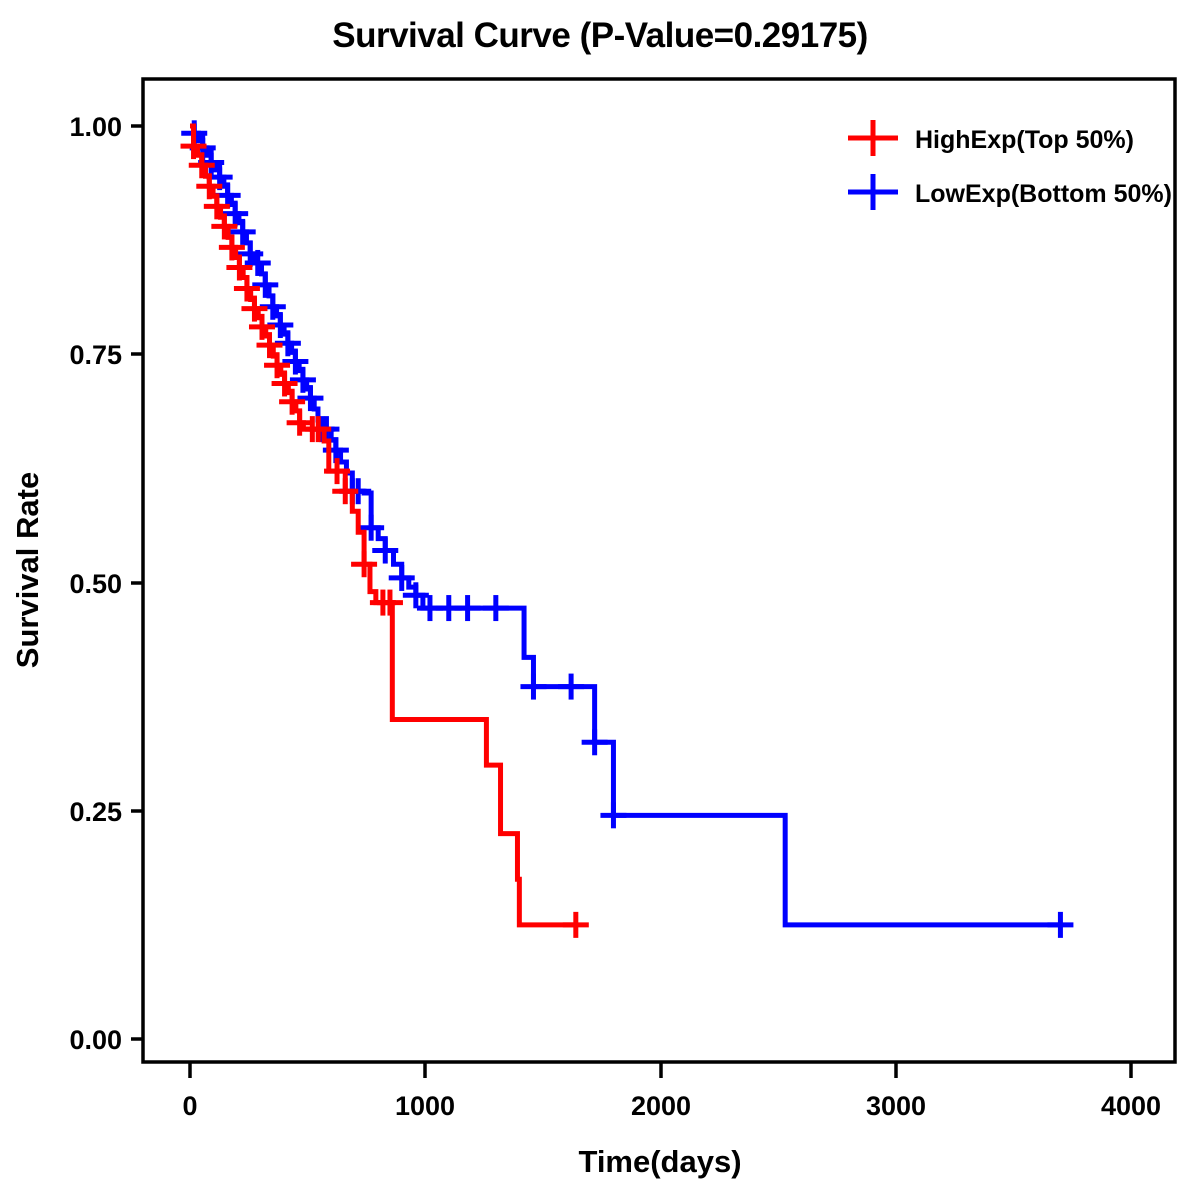  What do you see at coordinates (600, 35) in the screenshot?
I see `chart-title: Survival Curve (P-Value=0.29175)` at bounding box center [600, 35].